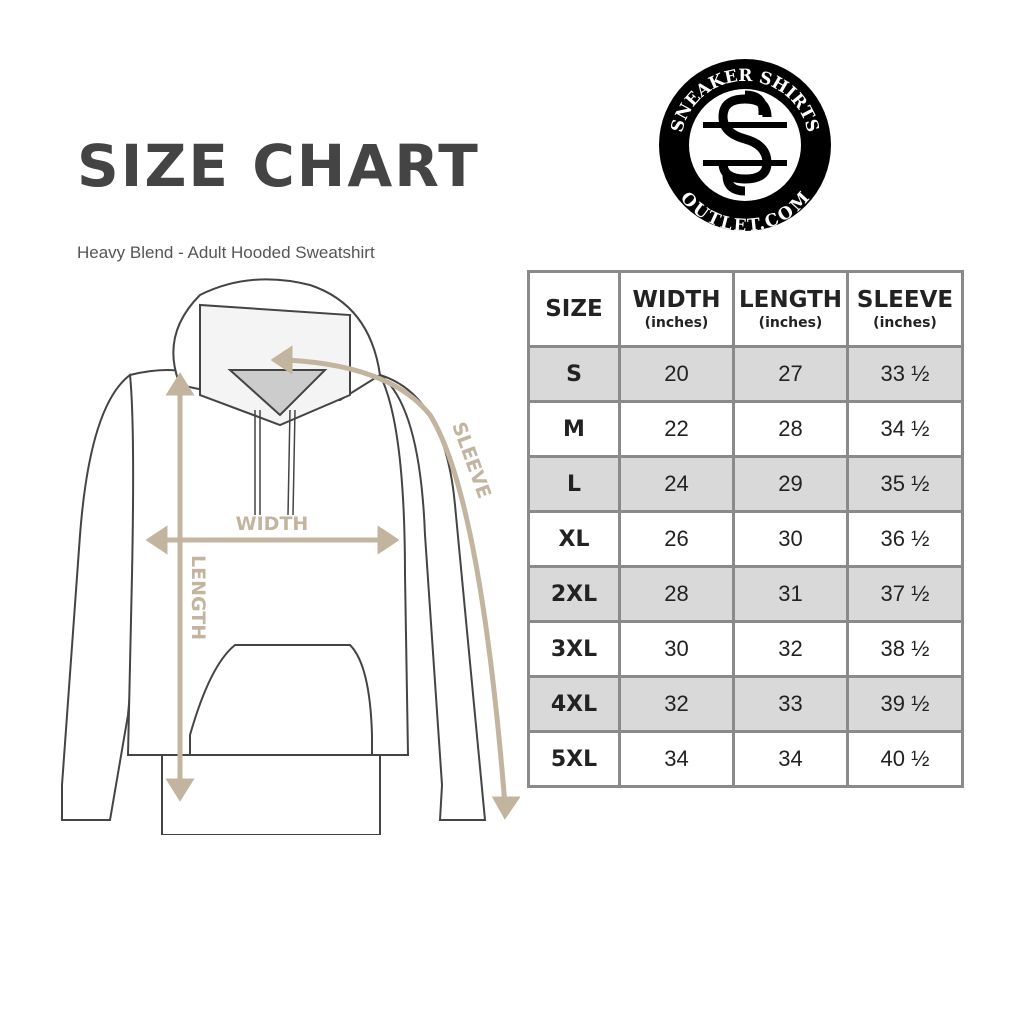 This screenshot has height=1024, width=1024. I want to click on length-cell: 31, so click(790, 594).